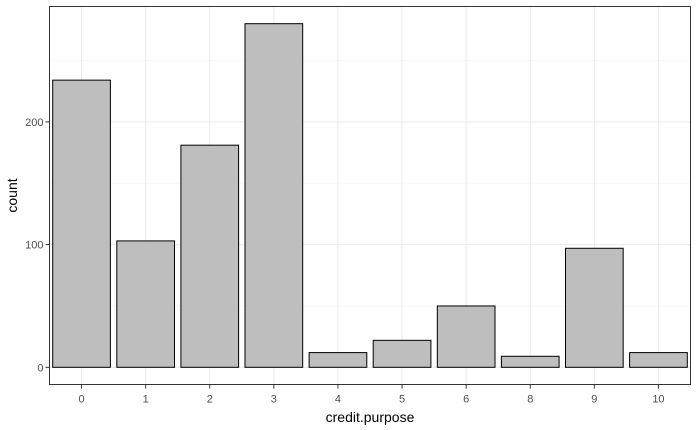 Image resolution: width=699 pixels, height=430 pixels. I want to click on x-tick-label: 10, so click(658, 400).